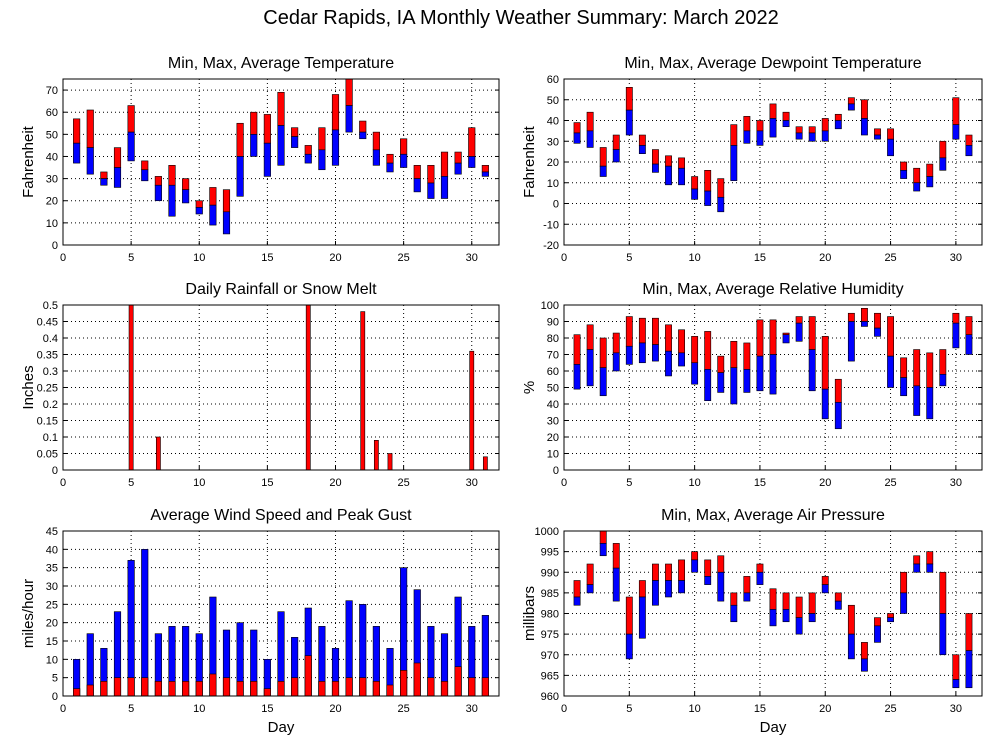  I want to click on temperature-ylabel: Fahrenheit, so click(28, 161).